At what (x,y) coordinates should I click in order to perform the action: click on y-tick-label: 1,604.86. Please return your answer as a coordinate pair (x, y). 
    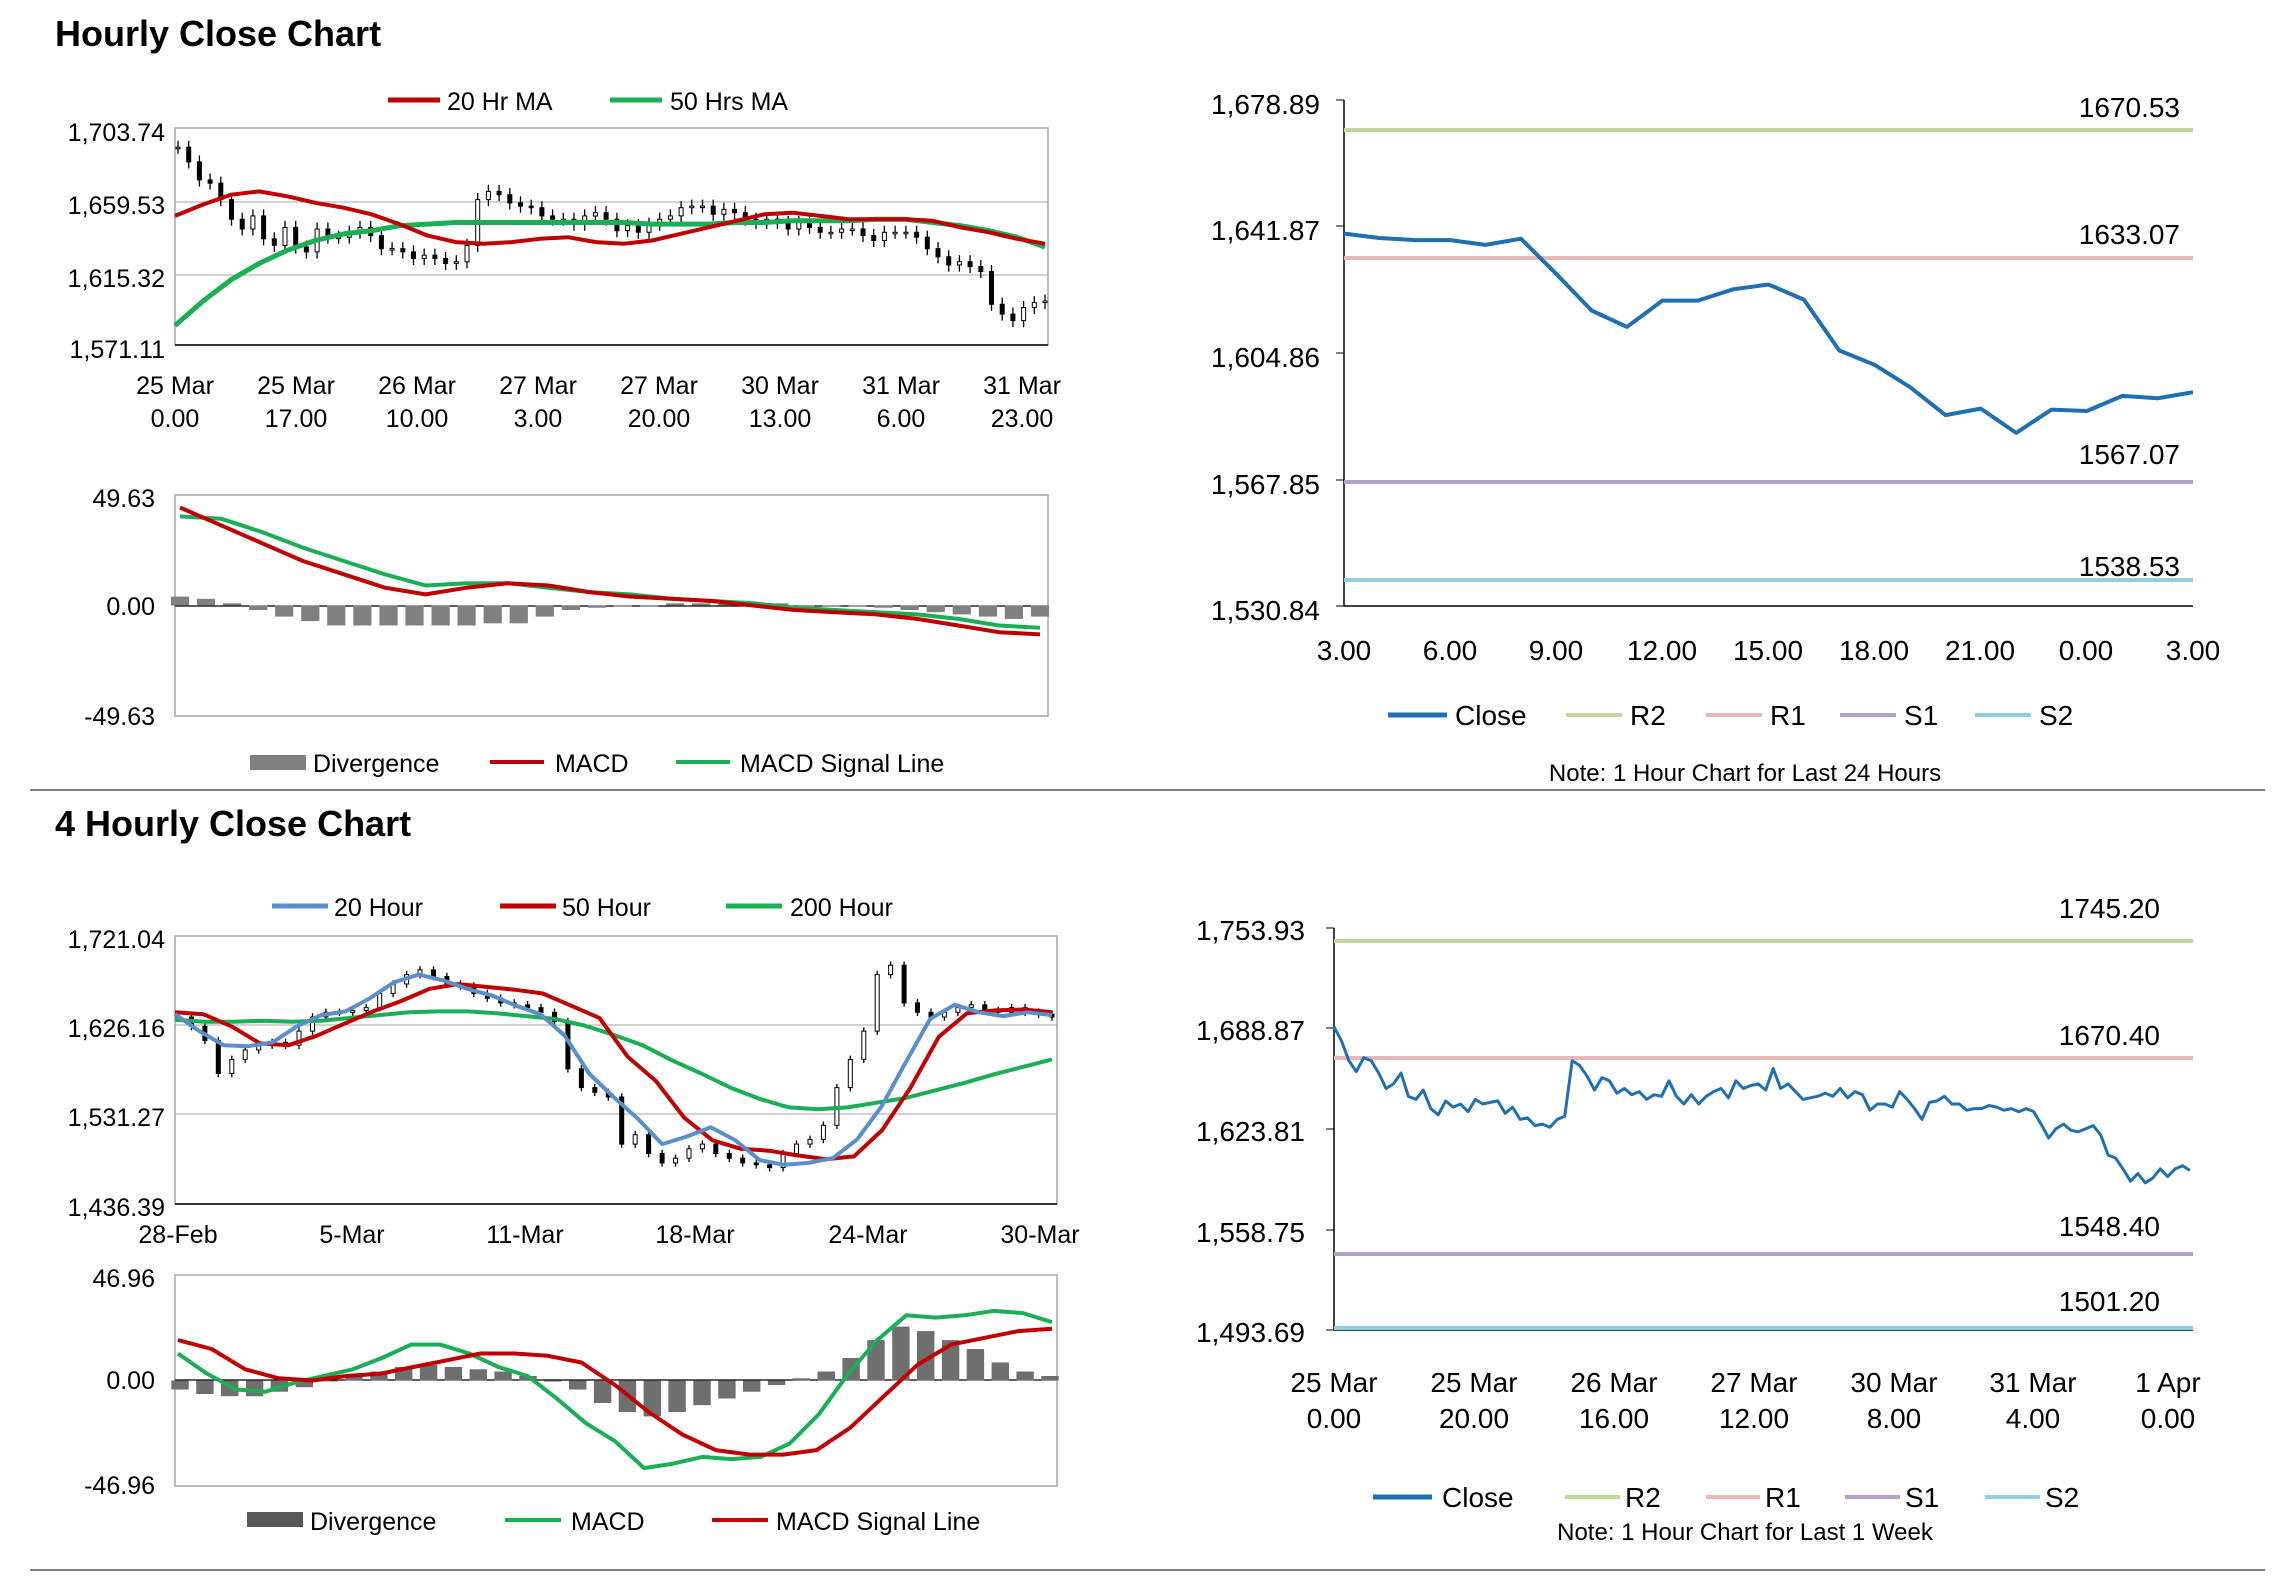
    Looking at the image, I should click on (1265, 357).